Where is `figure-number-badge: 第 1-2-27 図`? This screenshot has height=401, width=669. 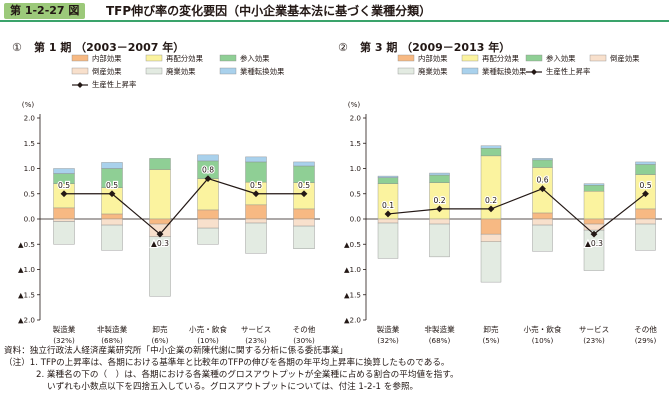 figure-number-badge: 第 1-2-27 図 is located at coordinates (45, 11).